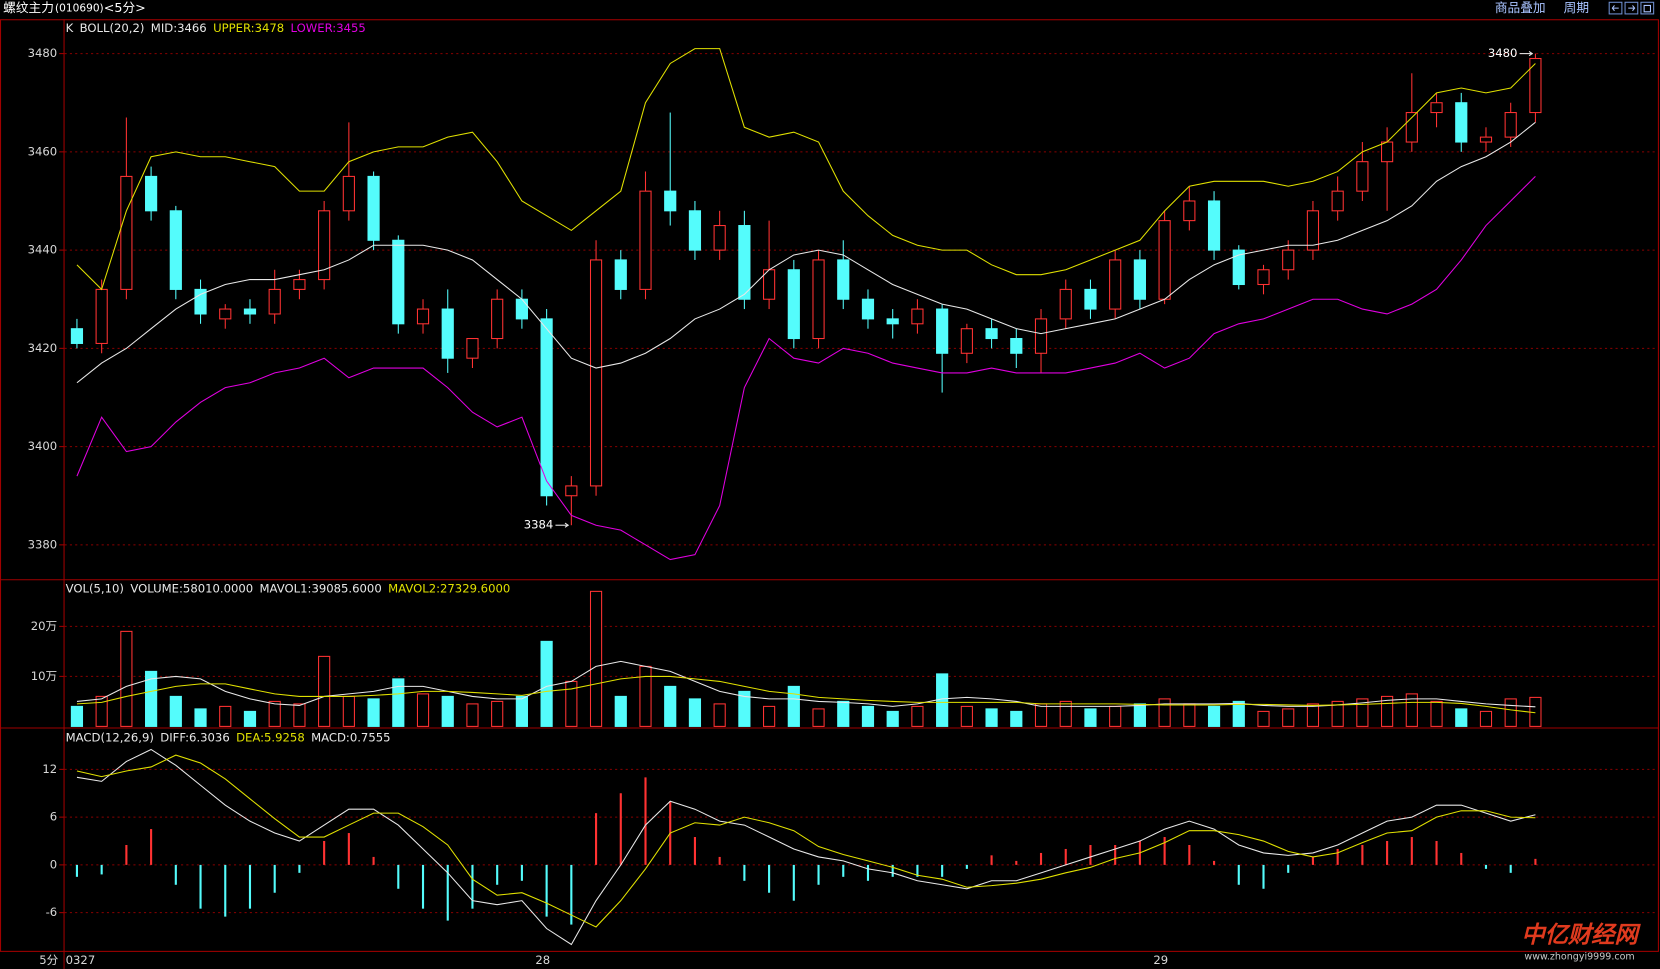  I want to click on instrument-code: (010690), so click(79, 9).